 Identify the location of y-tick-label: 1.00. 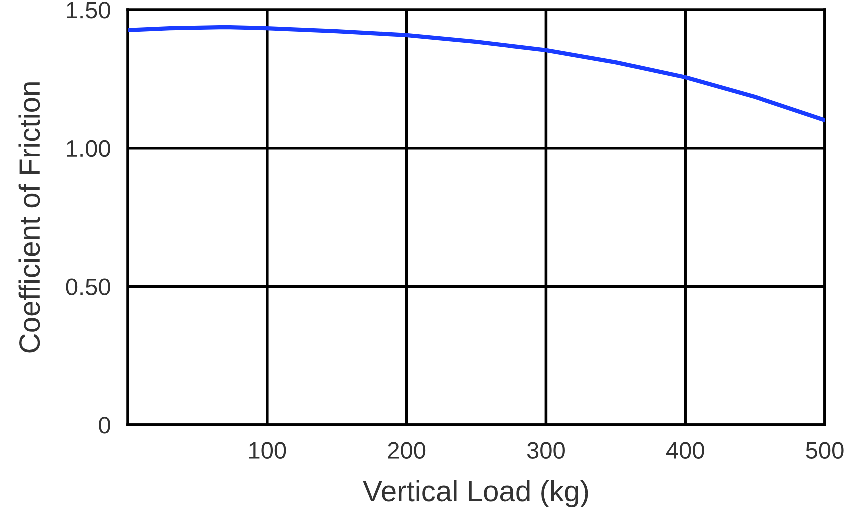
(88, 149).